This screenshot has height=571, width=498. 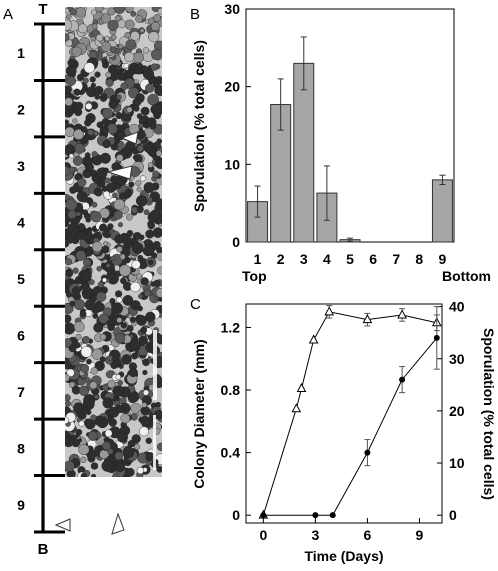 What do you see at coordinates (195, 304) in the screenshot?
I see `panel-c-letter: C` at bounding box center [195, 304].